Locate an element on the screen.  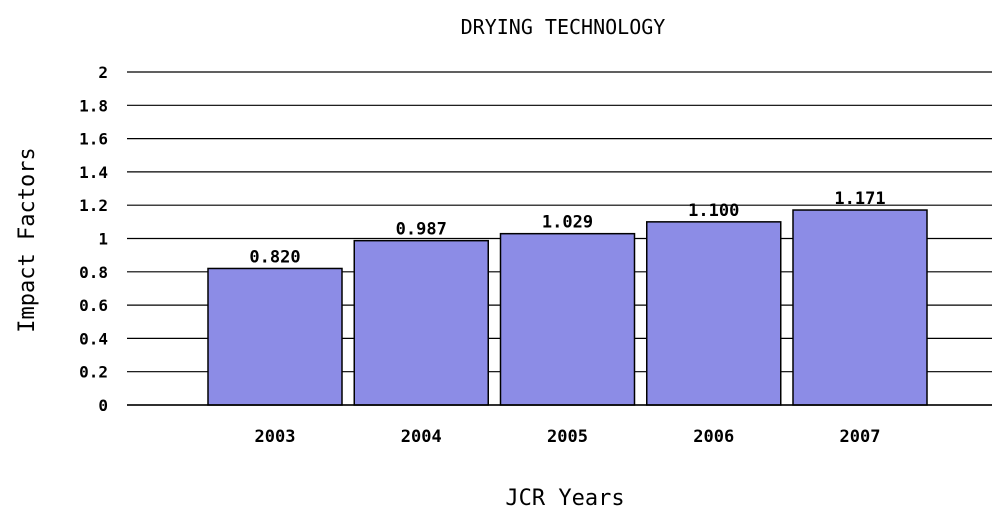
x-tick-label: 2003 is located at coordinates (275, 437).